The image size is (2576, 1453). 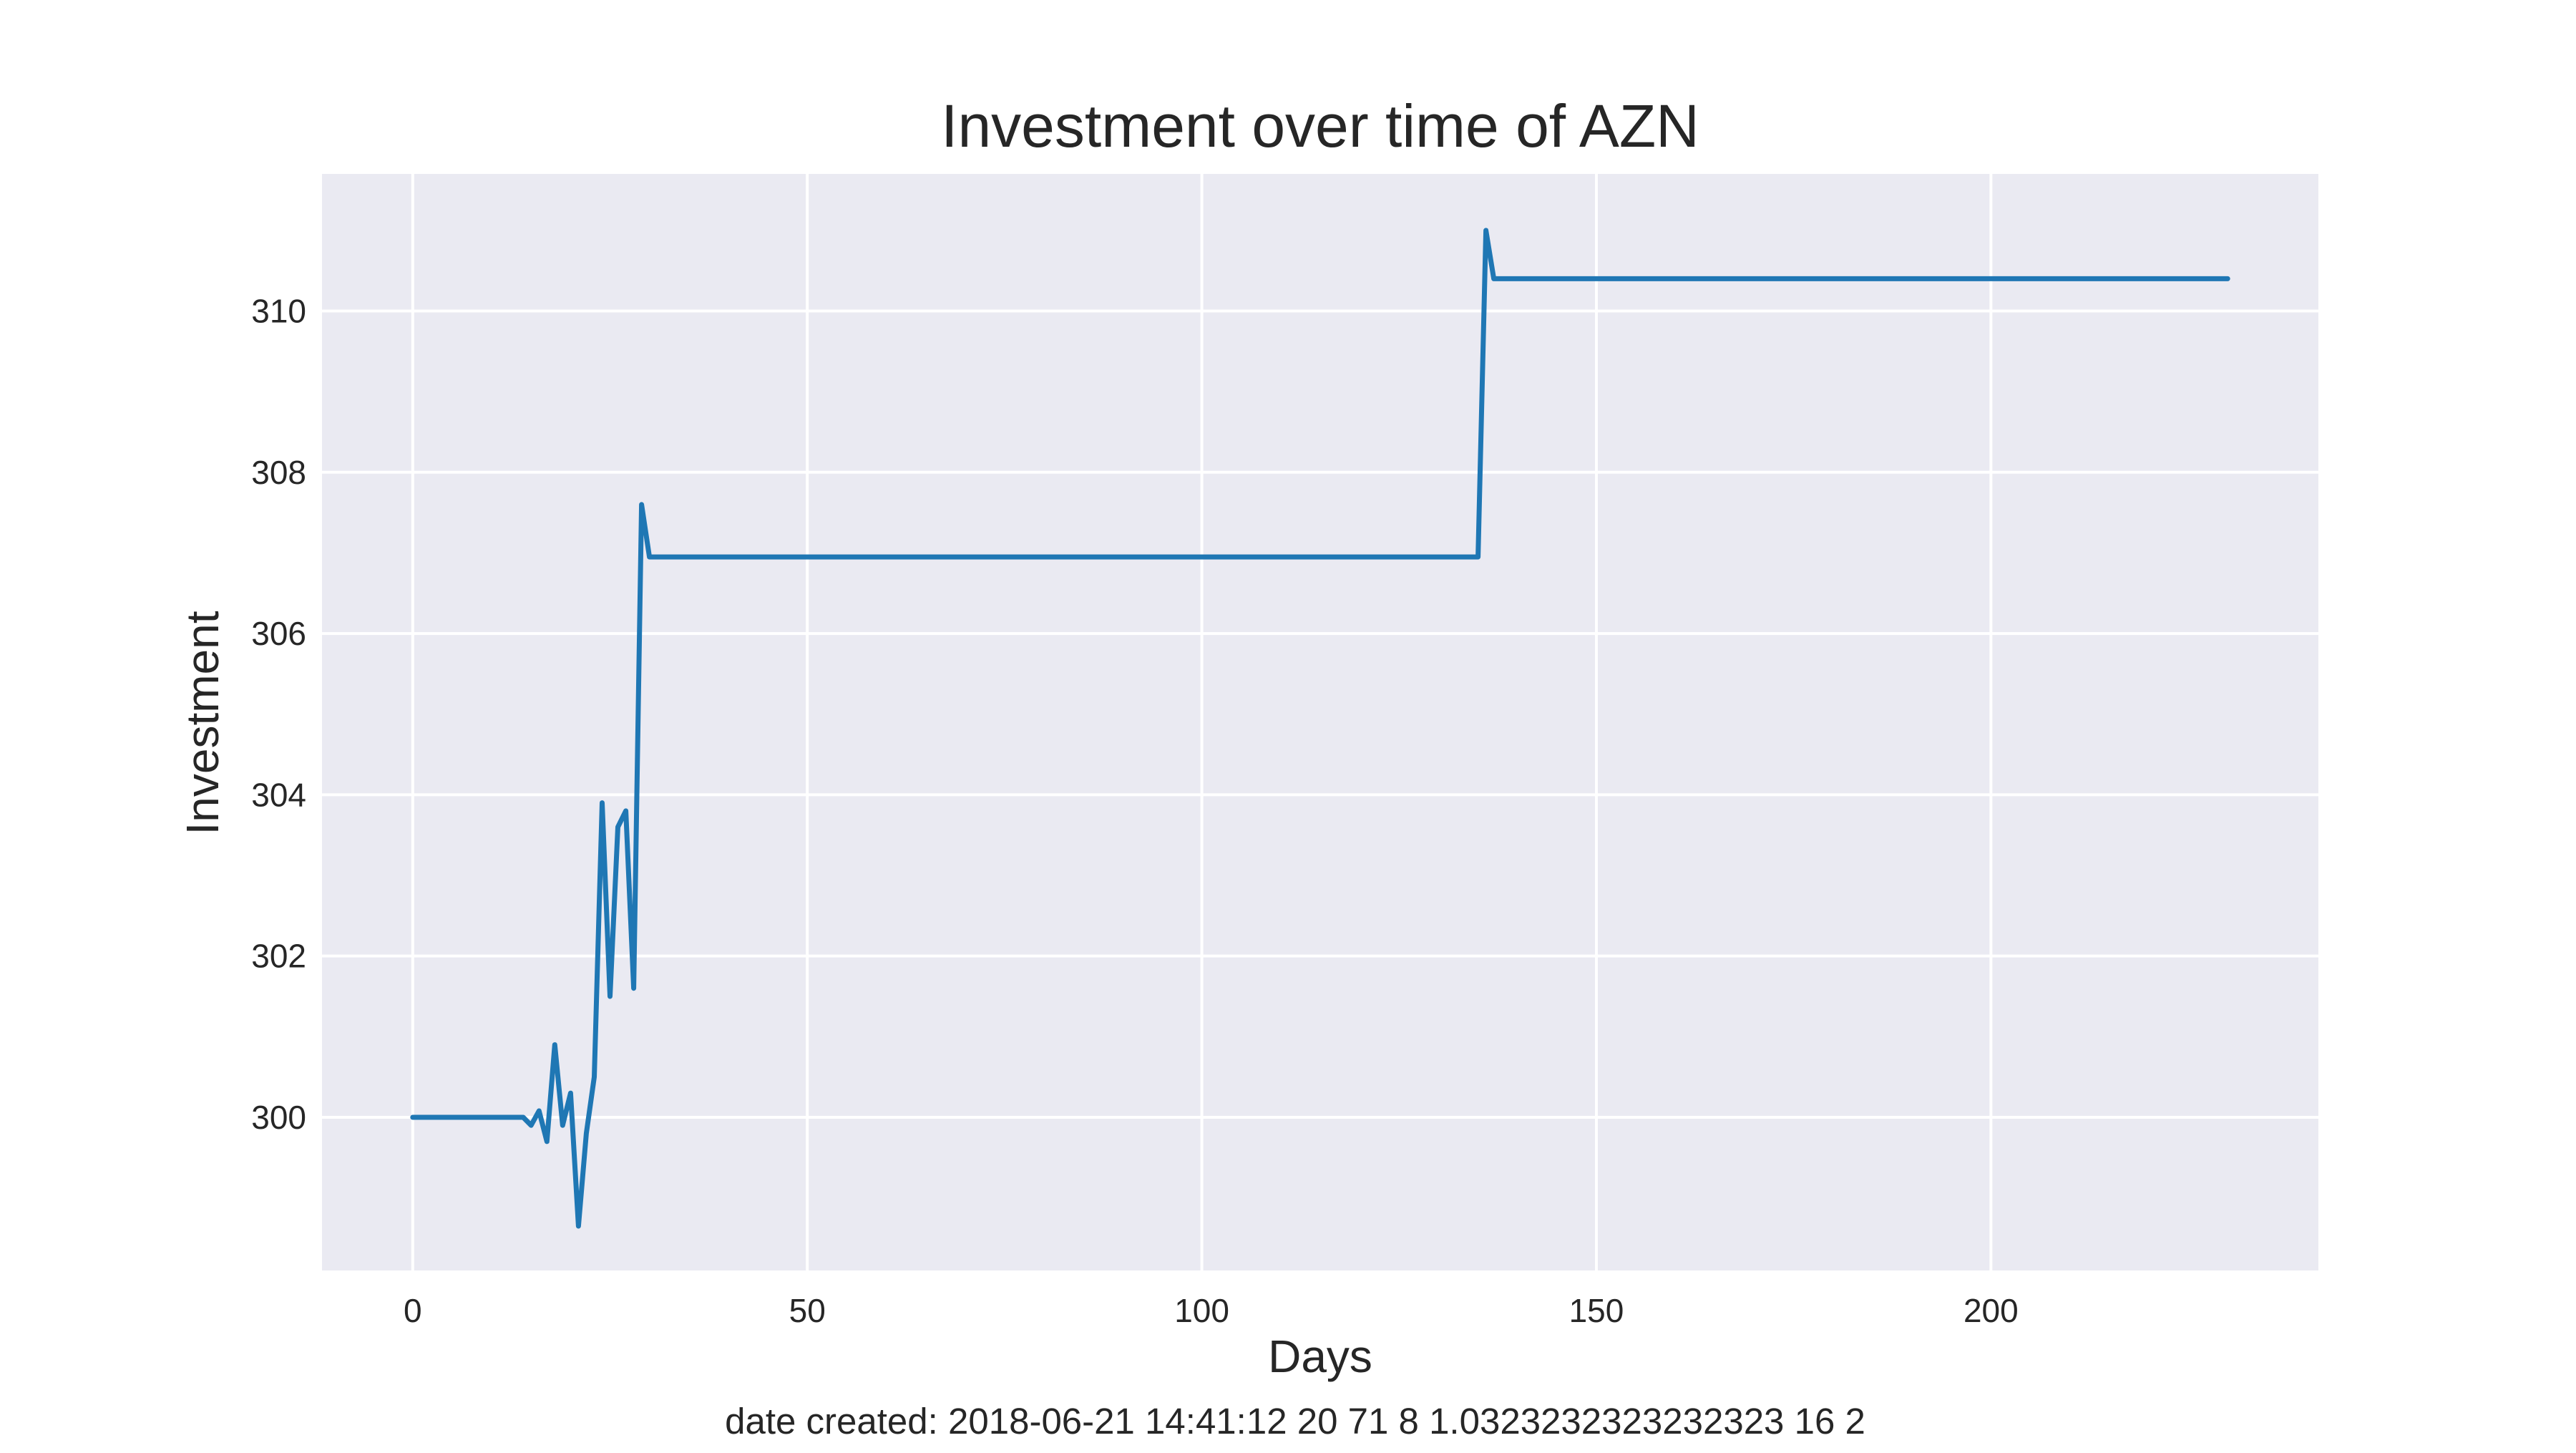 I want to click on x-tick-label: 50, so click(x=807, y=1310).